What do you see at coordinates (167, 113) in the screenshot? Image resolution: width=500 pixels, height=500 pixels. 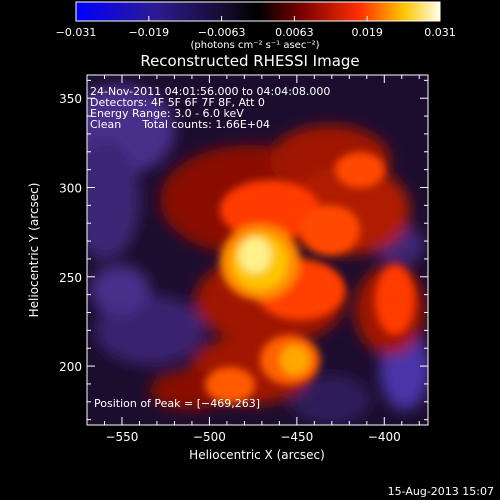 I see `energy-range: Energy Range: 3.0 - 6.0 keV` at bounding box center [167, 113].